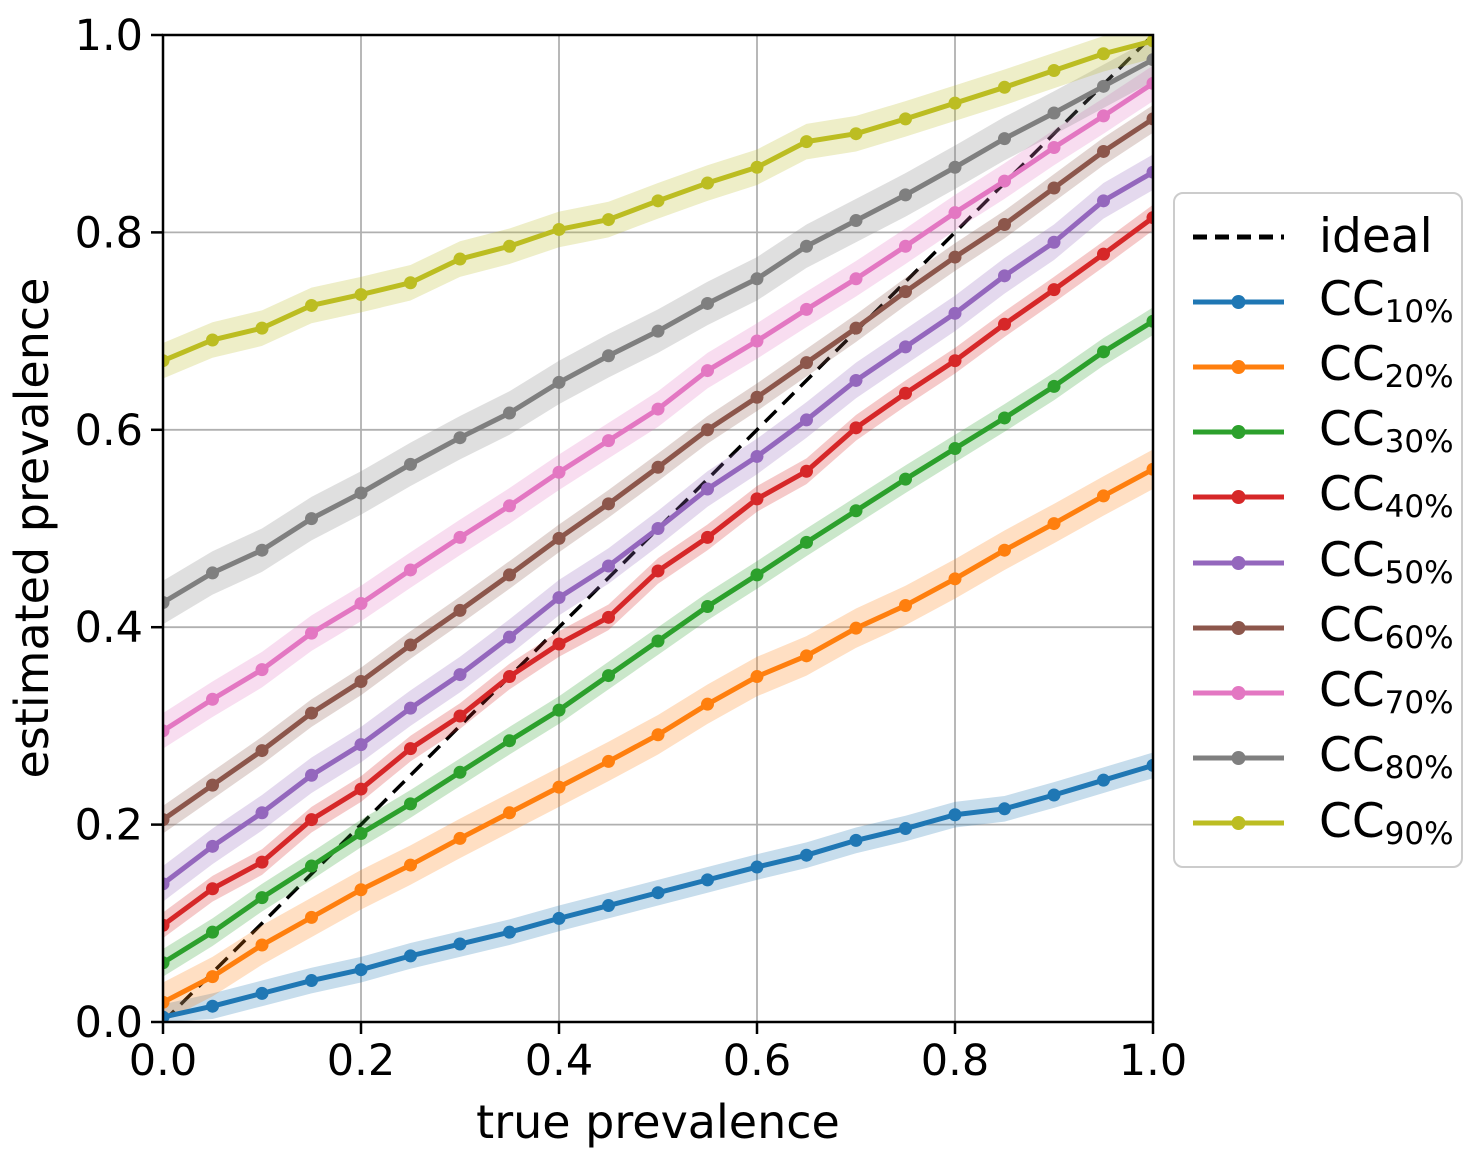 The height and width of the screenshot is (1159, 1483). Describe the element at coordinates (955, 1061) in the screenshot. I see `x-tick-label: 0.8` at that location.